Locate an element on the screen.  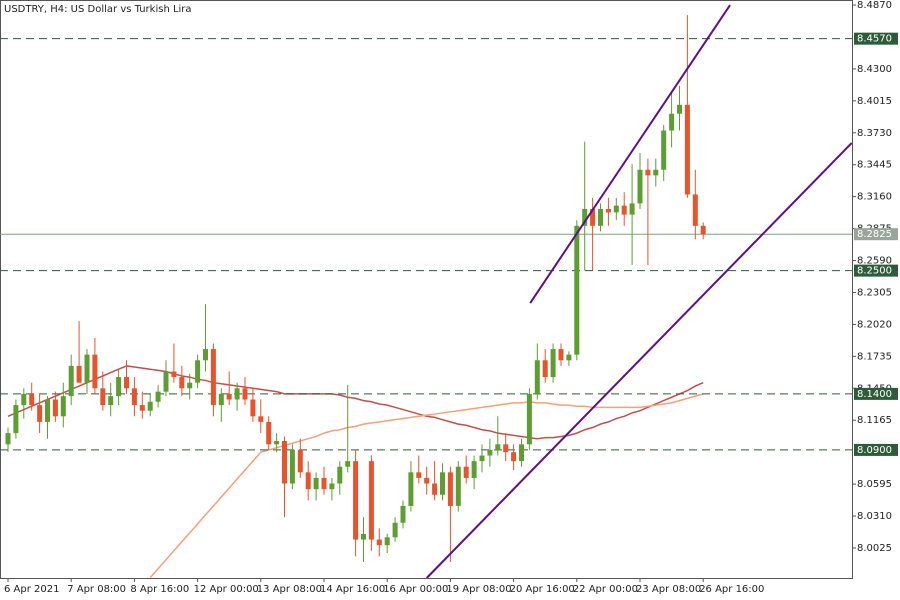
y-tick-label: 8.4015 is located at coordinates (874, 101).